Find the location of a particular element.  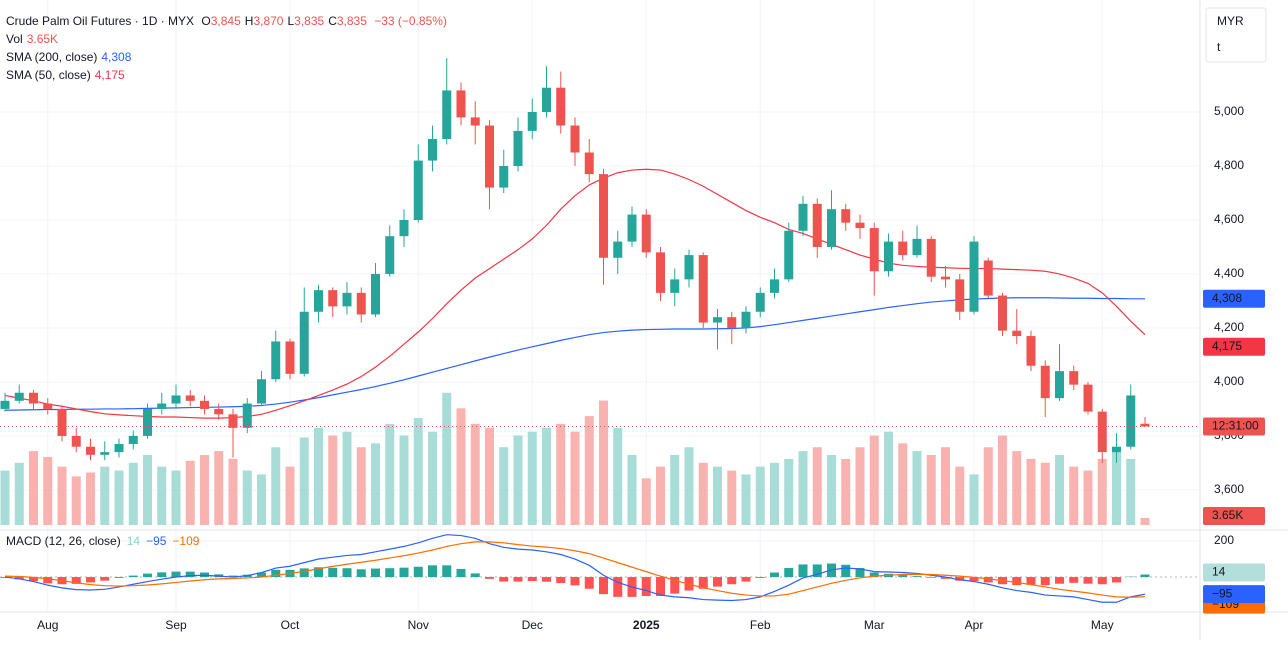

macd-legend: MACD (12, 26, close) 14 −95 −109 is located at coordinates (103, 541).